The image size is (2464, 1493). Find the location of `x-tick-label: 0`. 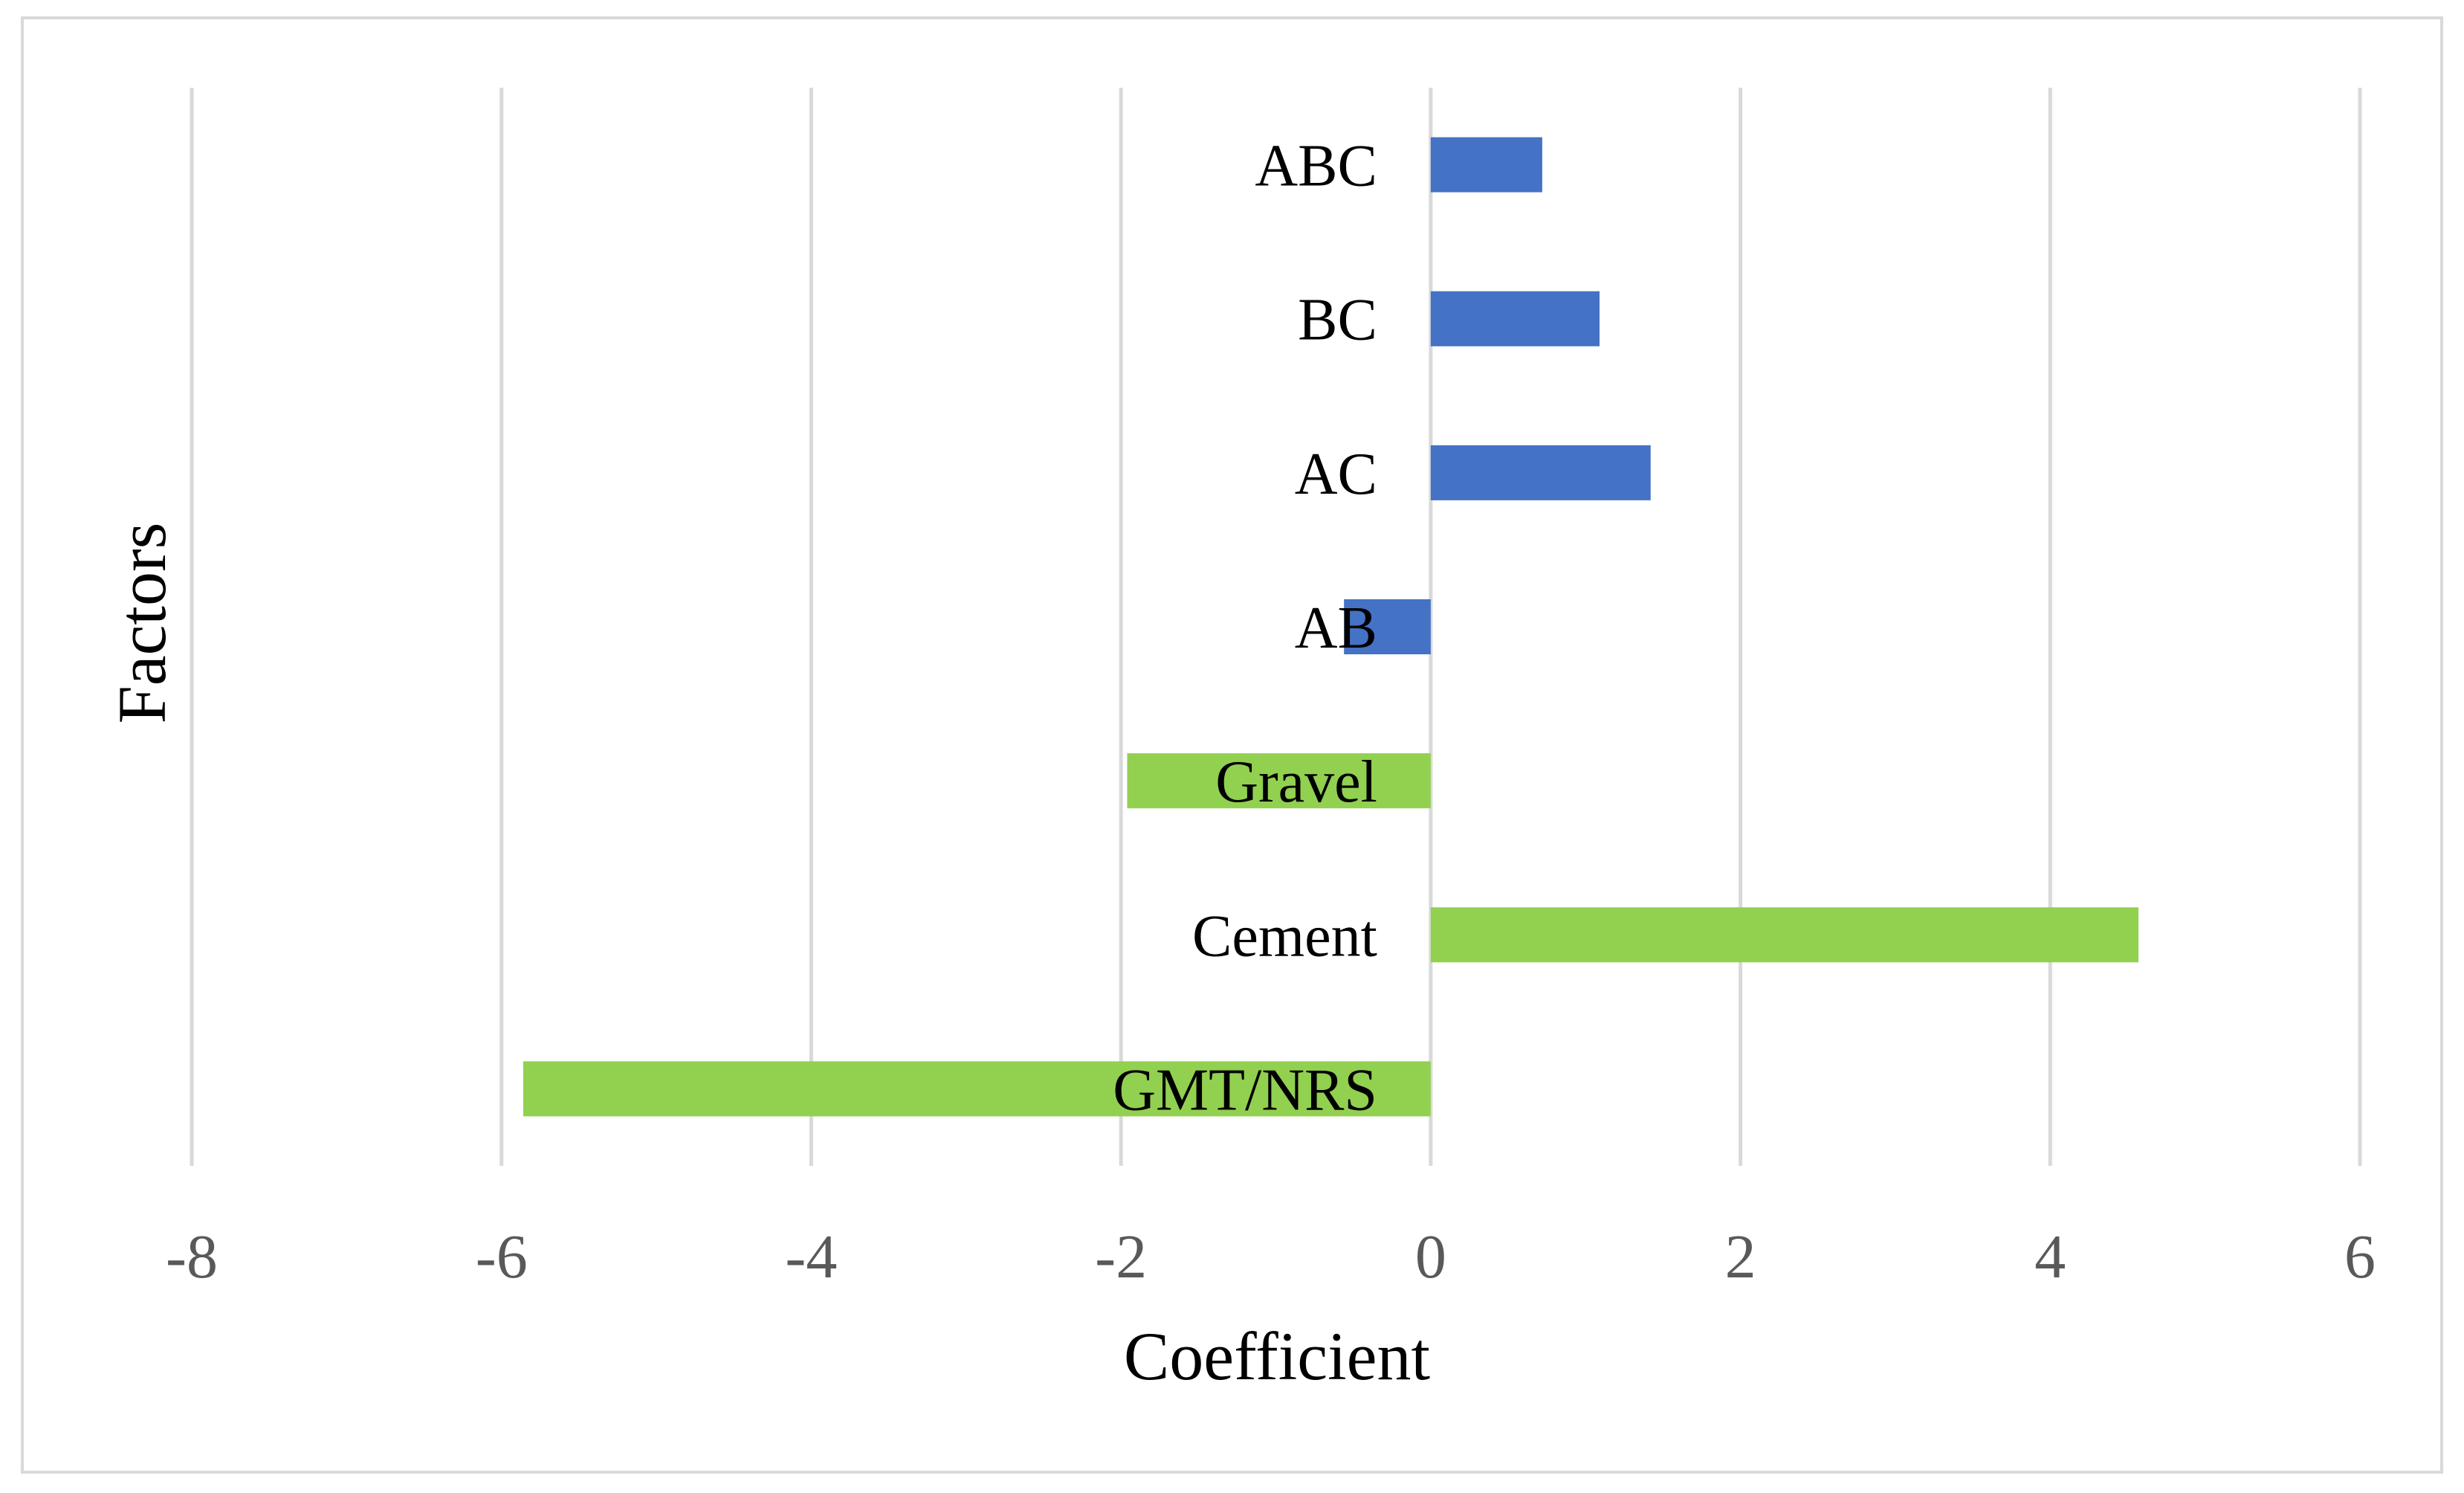

x-tick-label: 0 is located at coordinates (1430, 1257).